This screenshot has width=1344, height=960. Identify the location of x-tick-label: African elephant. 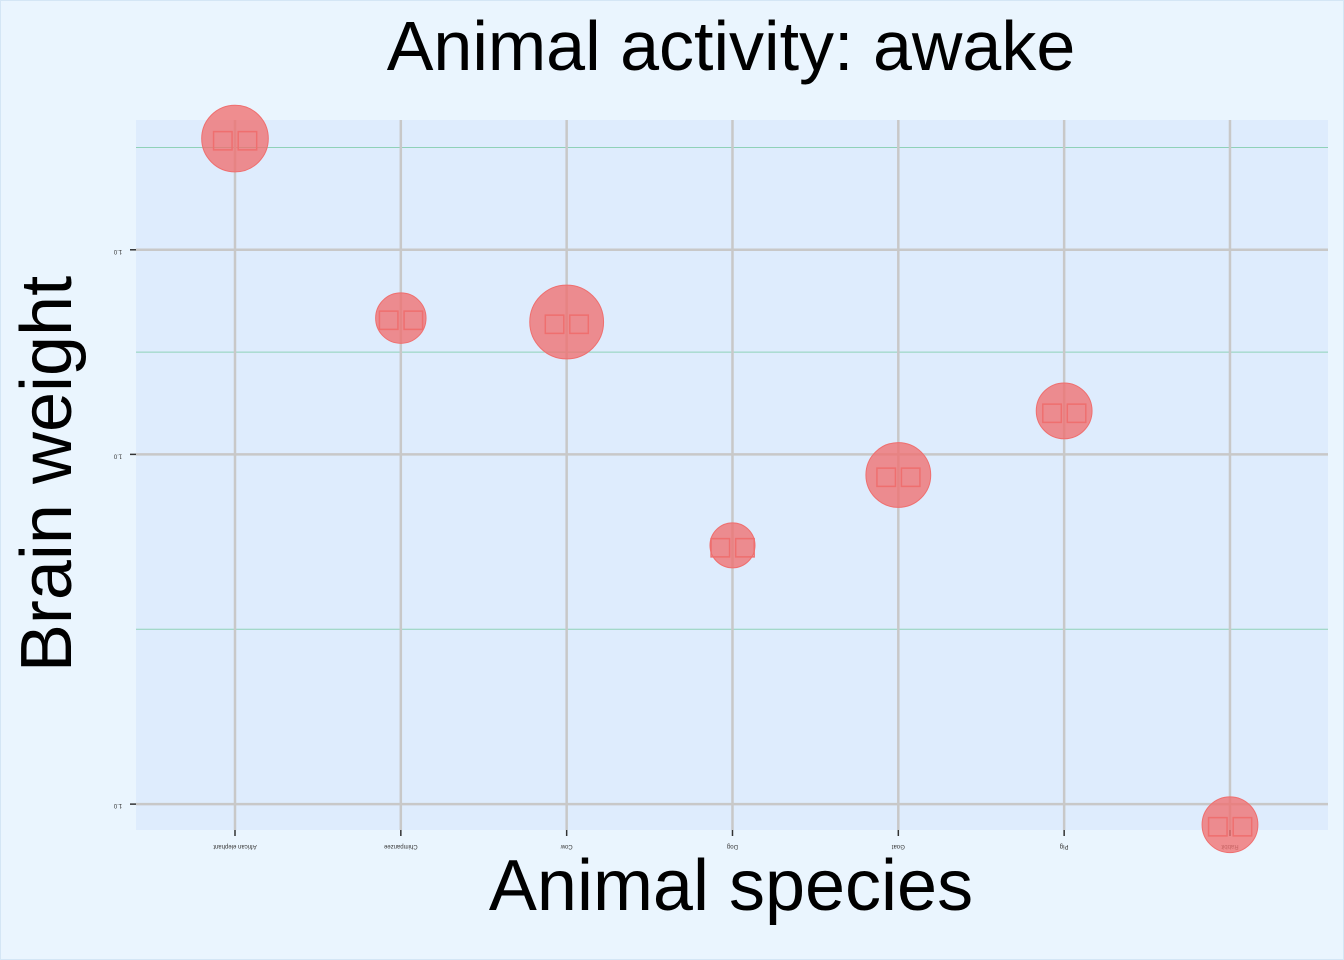
(235, 846).